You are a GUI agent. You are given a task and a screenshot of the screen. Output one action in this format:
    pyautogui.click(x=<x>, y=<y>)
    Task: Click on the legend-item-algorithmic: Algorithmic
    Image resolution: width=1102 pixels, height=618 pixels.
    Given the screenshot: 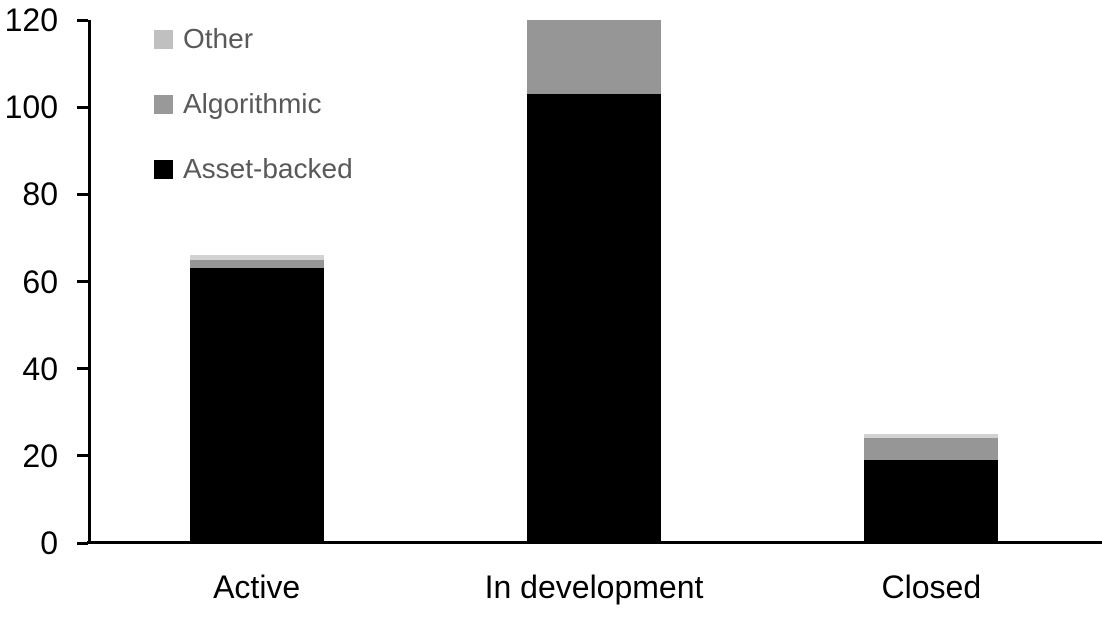 What is the action you would take?
    pyautogui.click(x=238, y=103)
    